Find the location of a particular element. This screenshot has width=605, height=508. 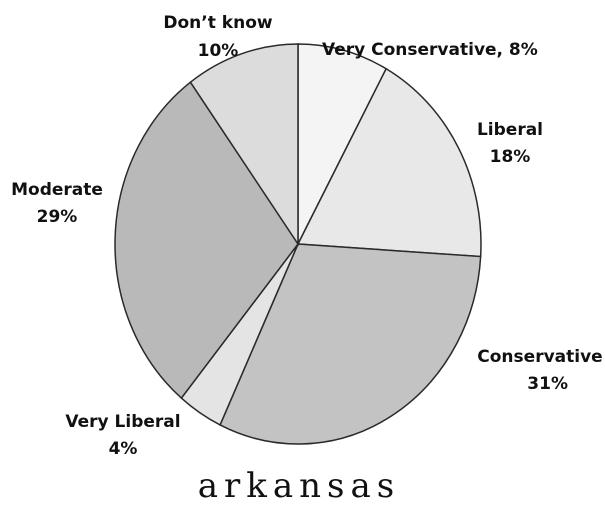

pie-slice-don-t-know is located at coordinates (244, 145).